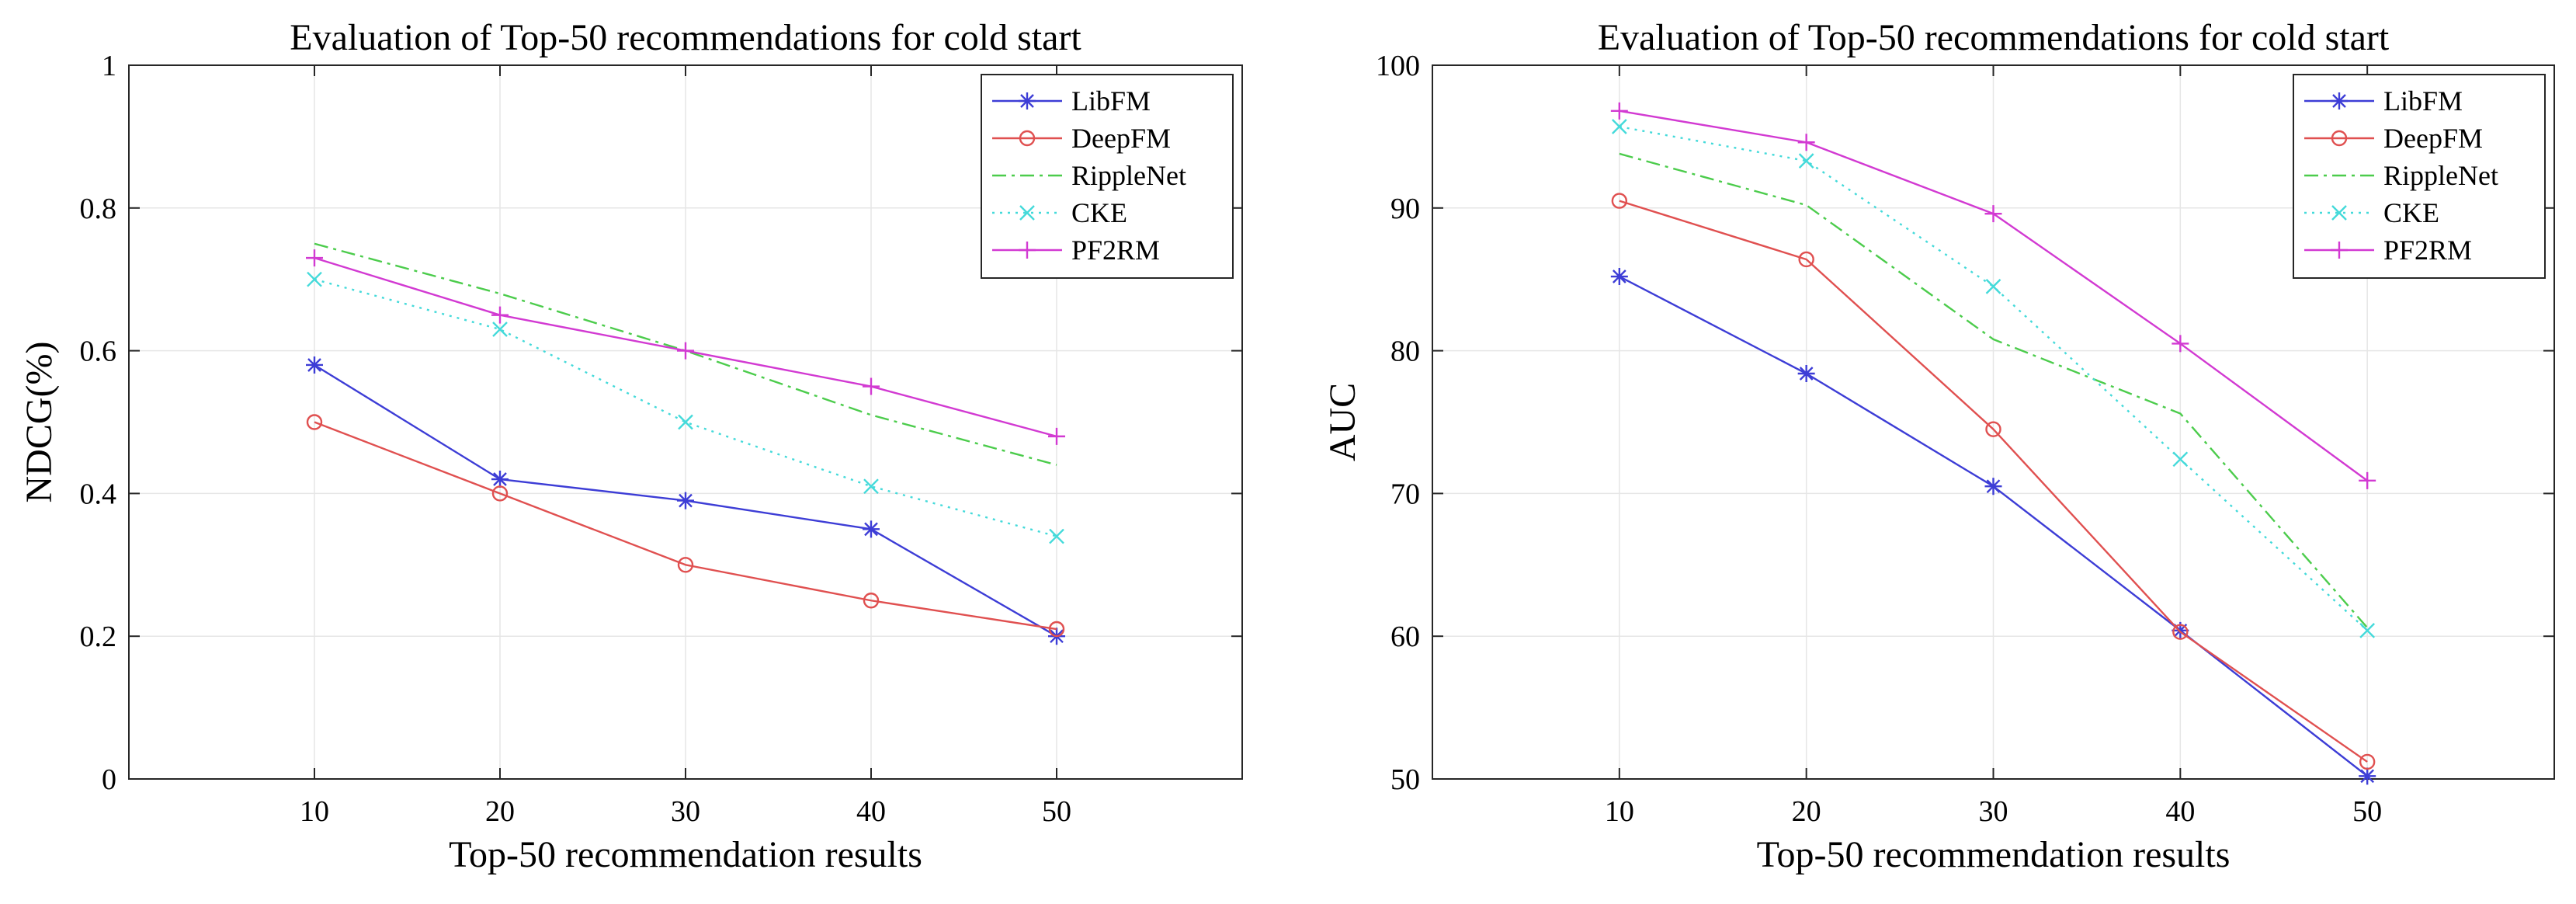 Image resolution: width=2576 pixels, height=904 pixels. I want to click on x-tick-label: 50, so click(2367, 811).